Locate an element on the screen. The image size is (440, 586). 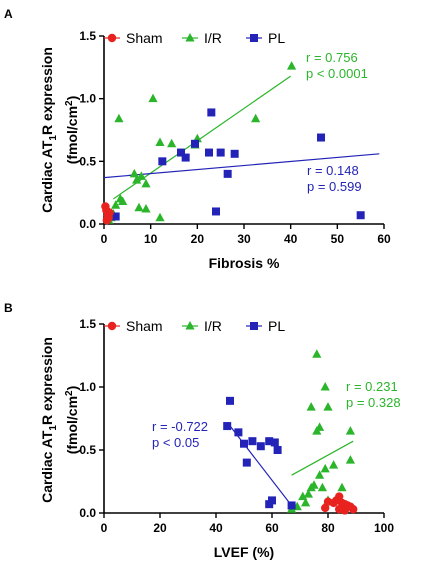
x-tick-label: 30 is located at coordinates (244, 239).